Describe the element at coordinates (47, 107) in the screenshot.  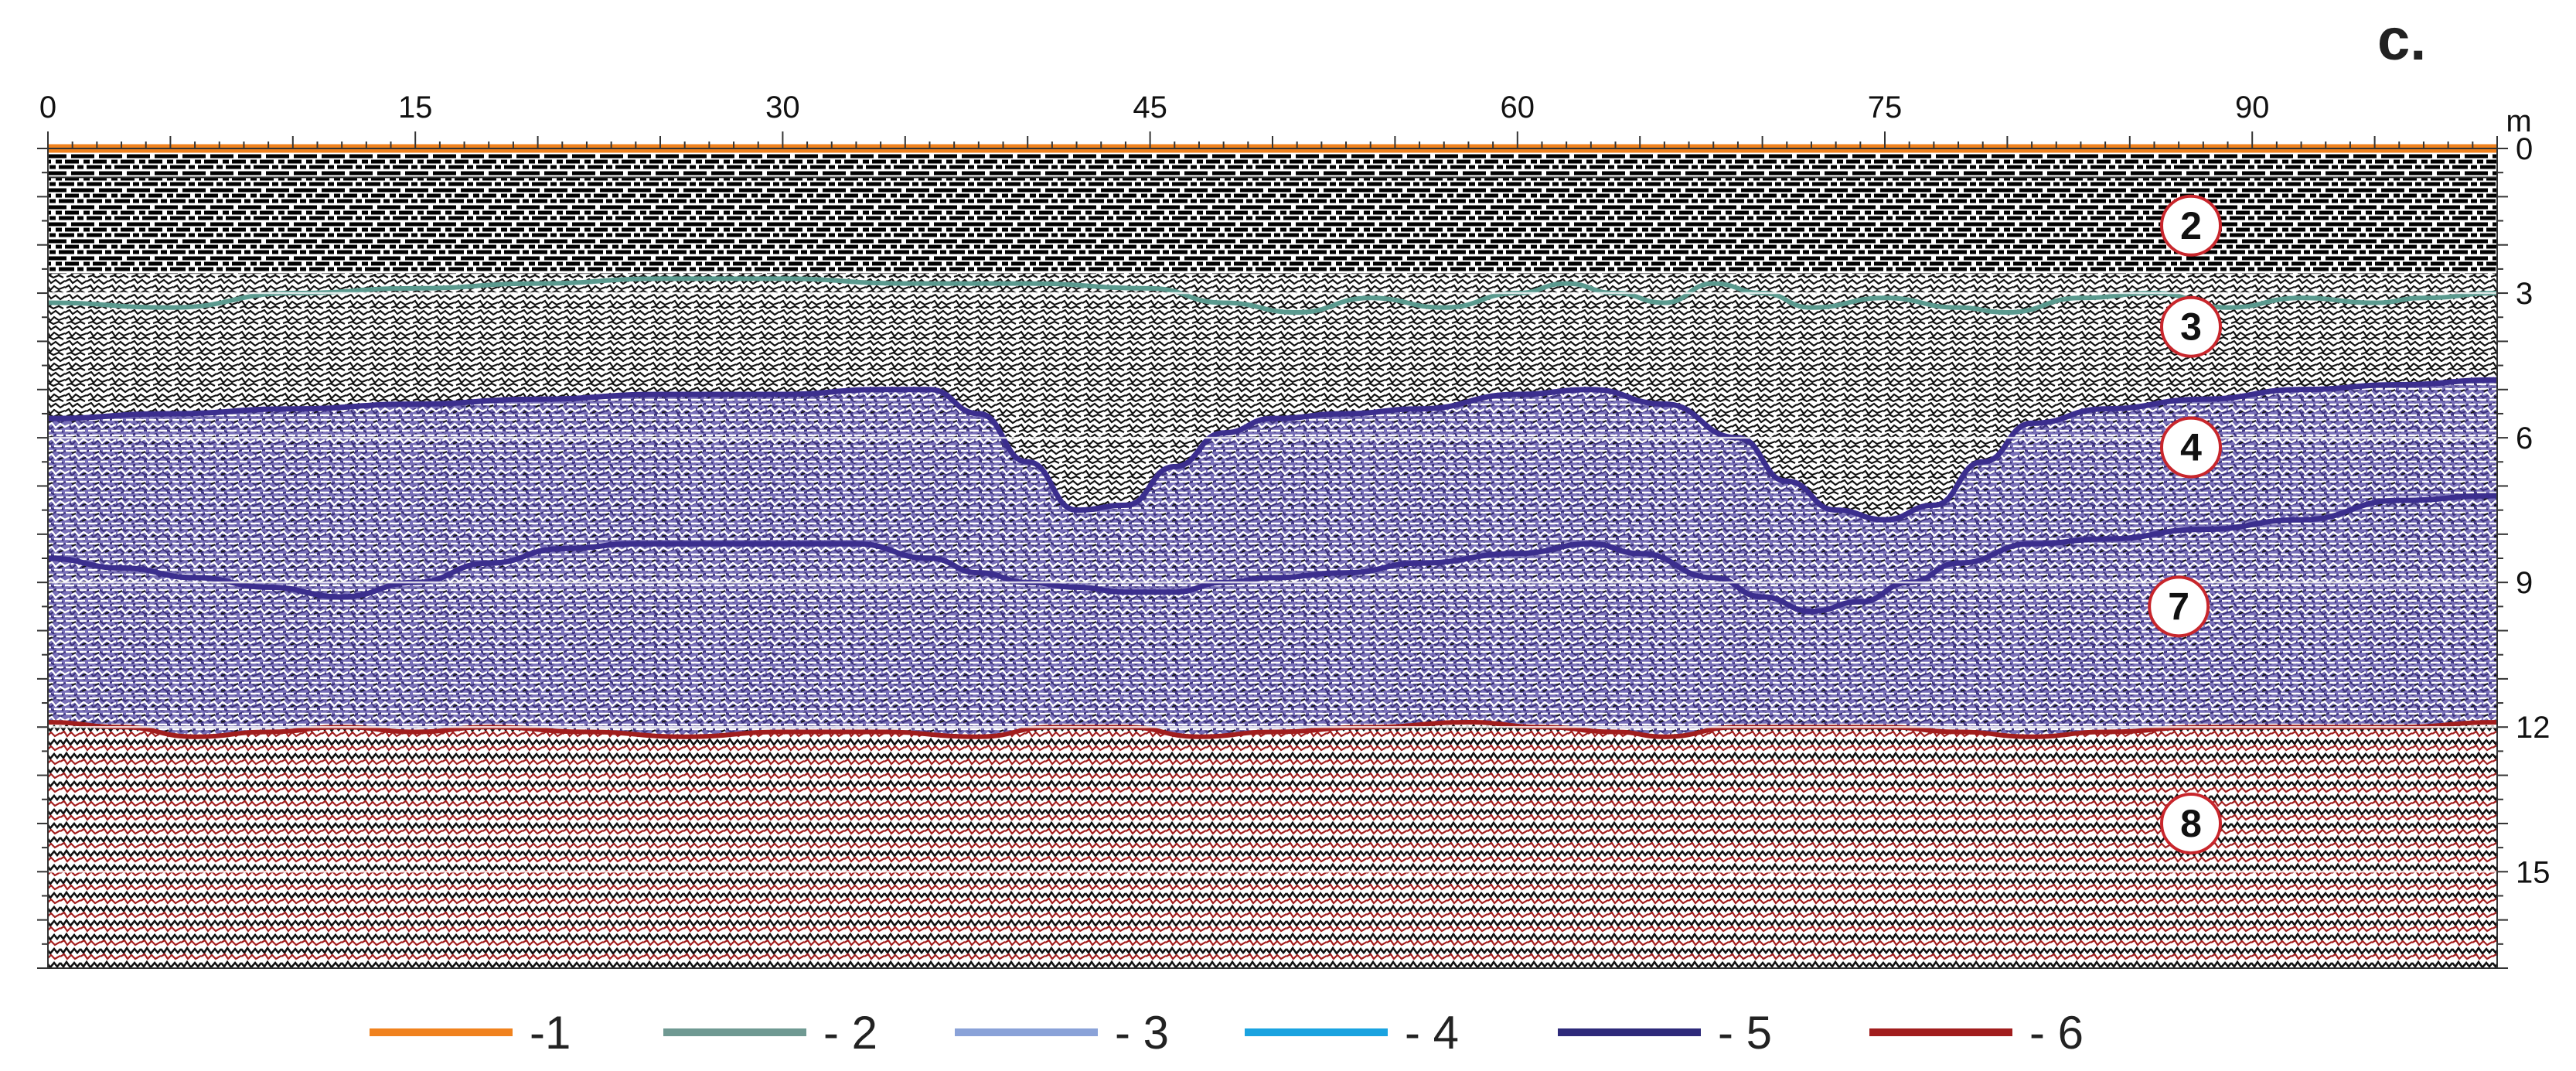
I see `x-tick-label: 0` at that location.